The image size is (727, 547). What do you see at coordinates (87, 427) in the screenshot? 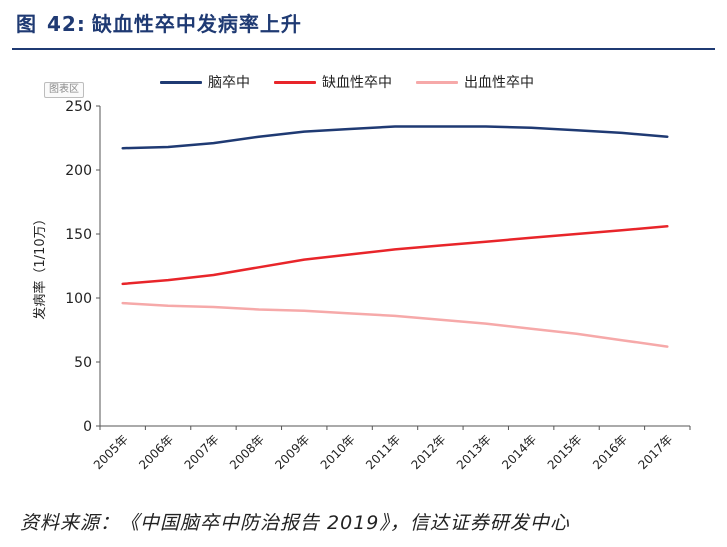
I see `y-tick-label: 0` at bounding box center [87, 427].